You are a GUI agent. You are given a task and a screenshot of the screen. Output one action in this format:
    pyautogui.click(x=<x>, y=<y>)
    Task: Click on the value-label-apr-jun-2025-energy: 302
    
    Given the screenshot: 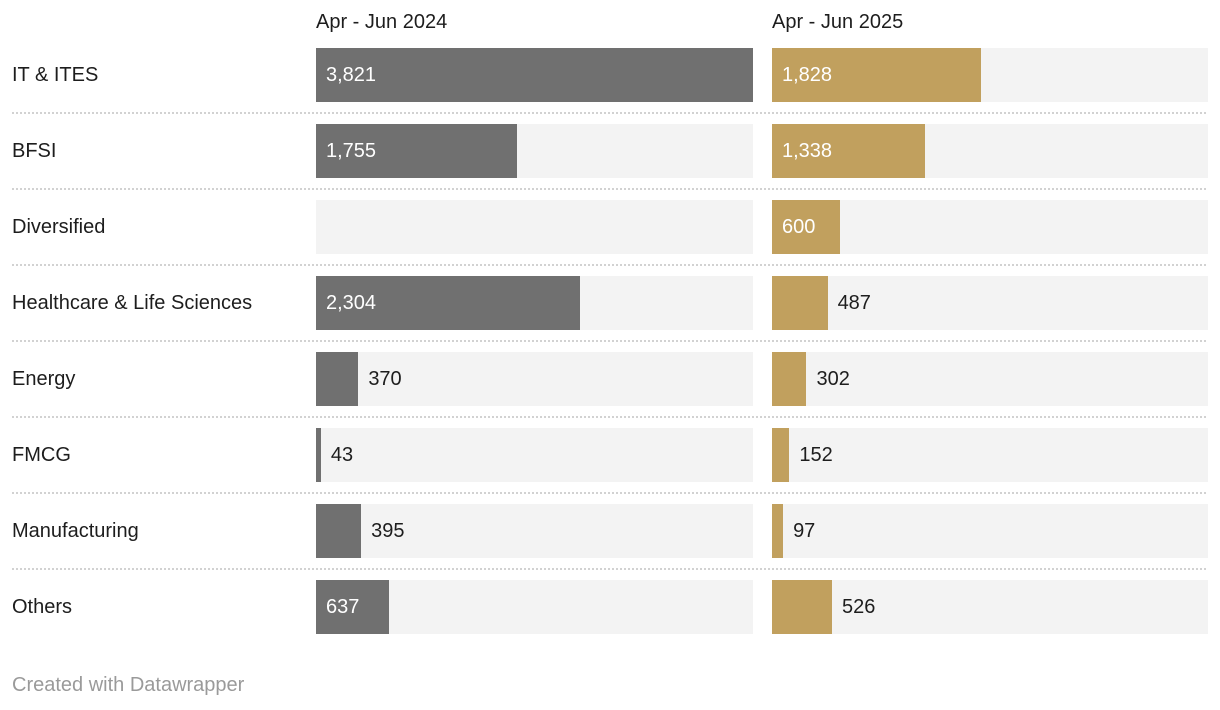 What is the action you would take?
    pyautogui.click(x=833, y=379)
    